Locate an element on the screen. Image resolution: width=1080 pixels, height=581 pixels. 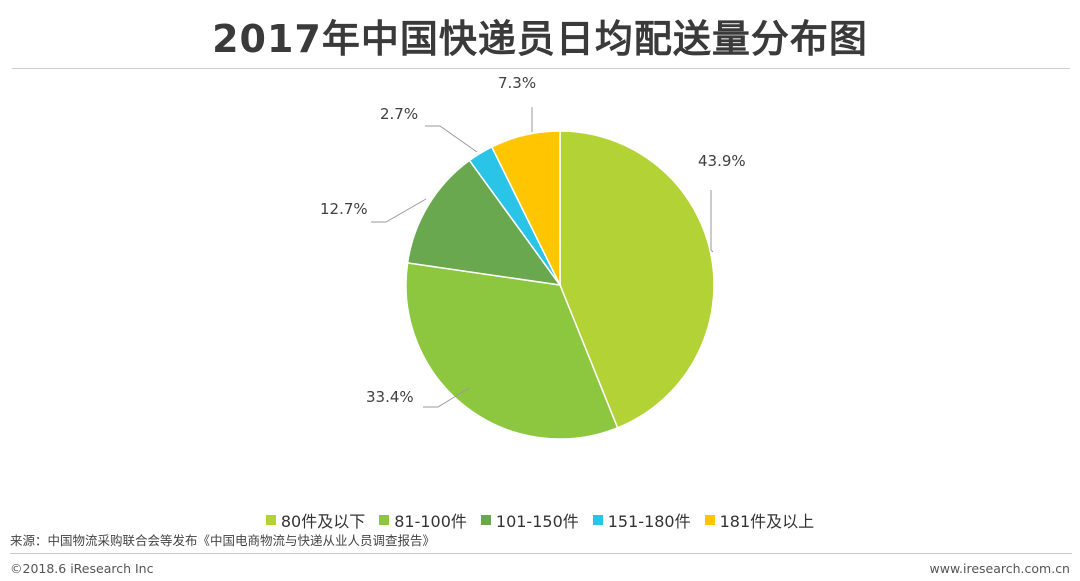
legend-item: 151-180件 is located at coordinates (641, 520).